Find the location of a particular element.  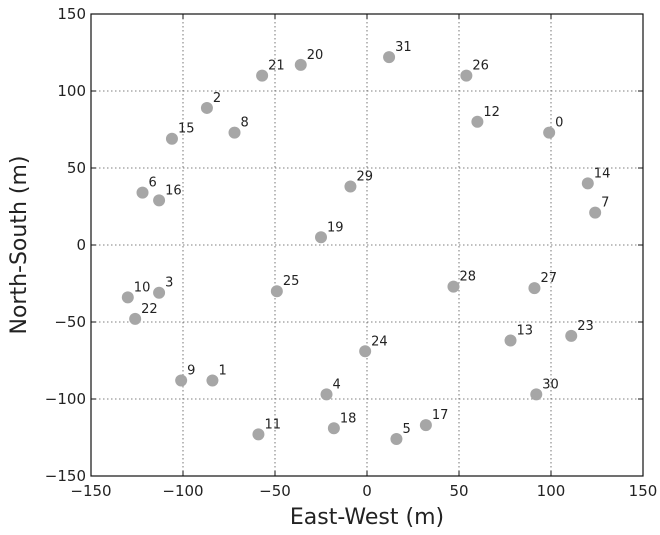

y-tick-label: 0 is located at coordinates (81, 245).